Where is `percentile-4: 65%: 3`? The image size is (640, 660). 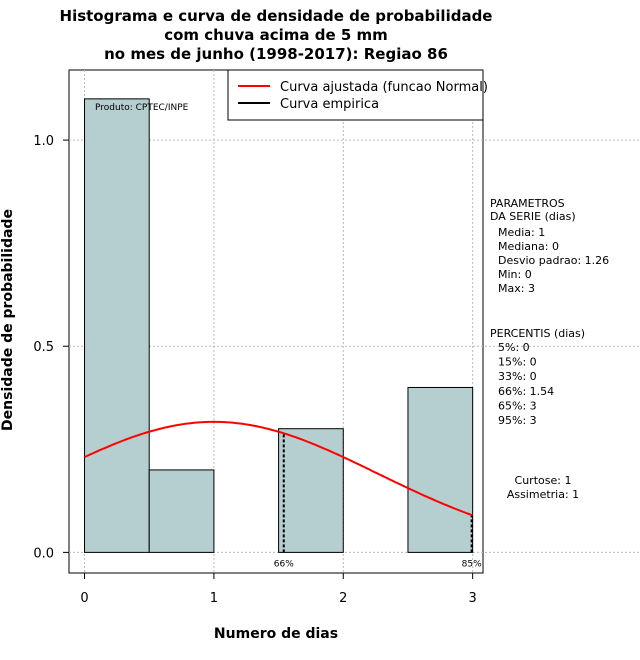
percentile-4: 65%: 3 is located at coordinates (517, 405).